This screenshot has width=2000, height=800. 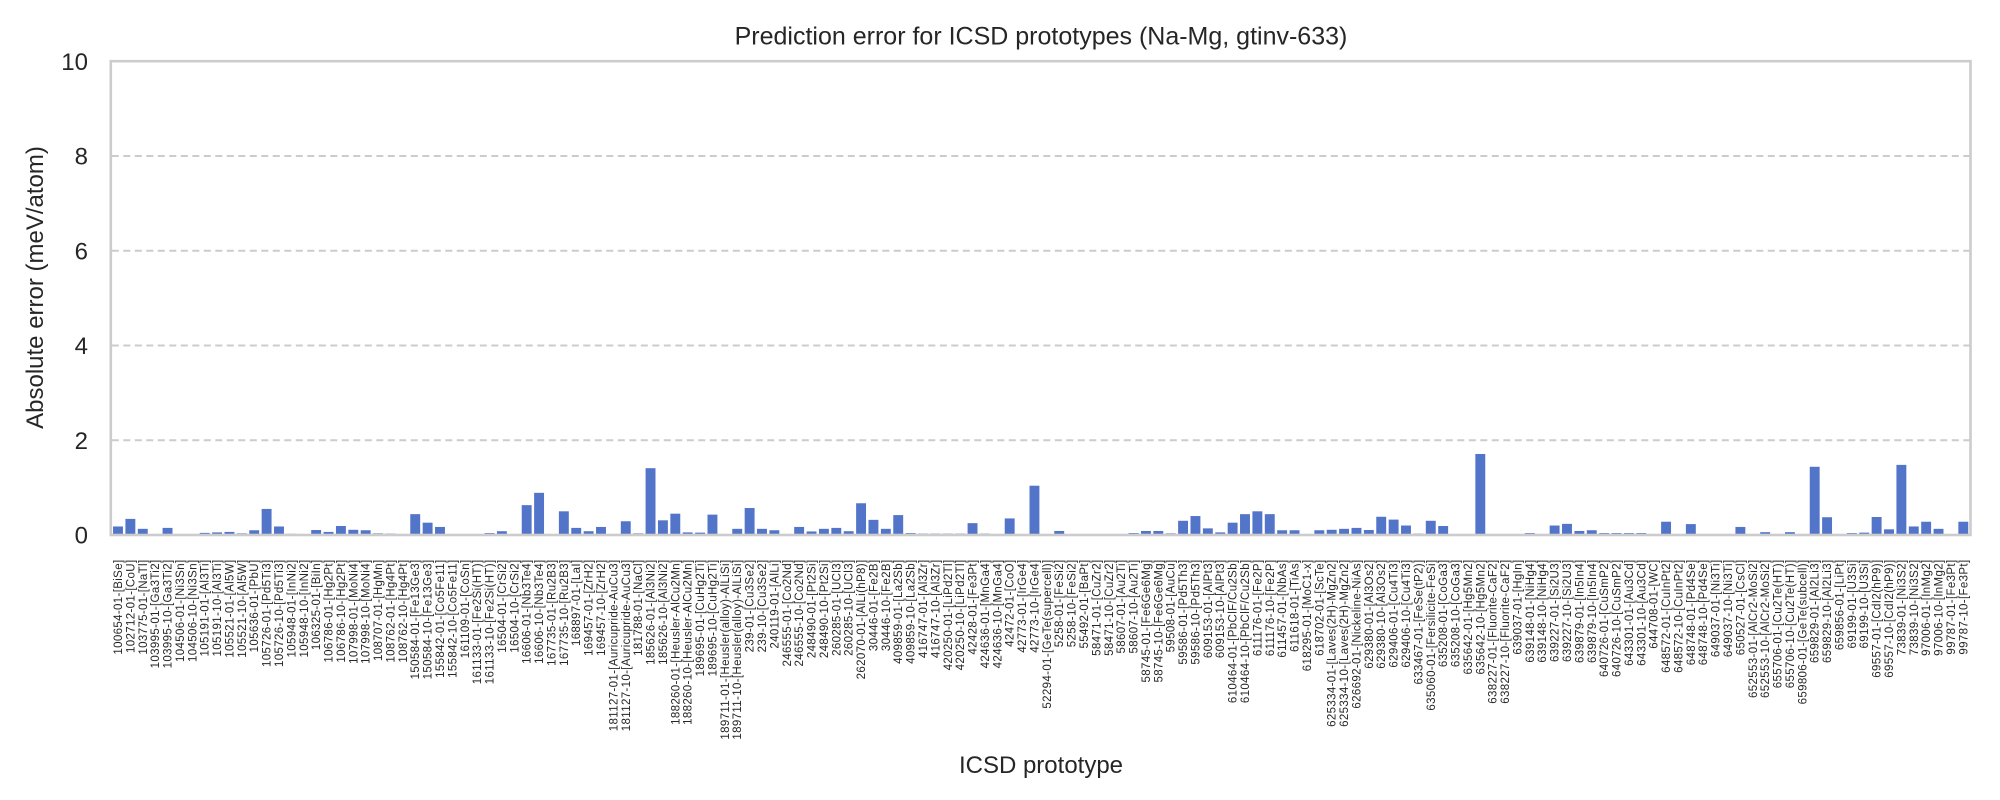 I want to click on svg-text: 108707-01-[HgMn], so click(x=379, y=611).